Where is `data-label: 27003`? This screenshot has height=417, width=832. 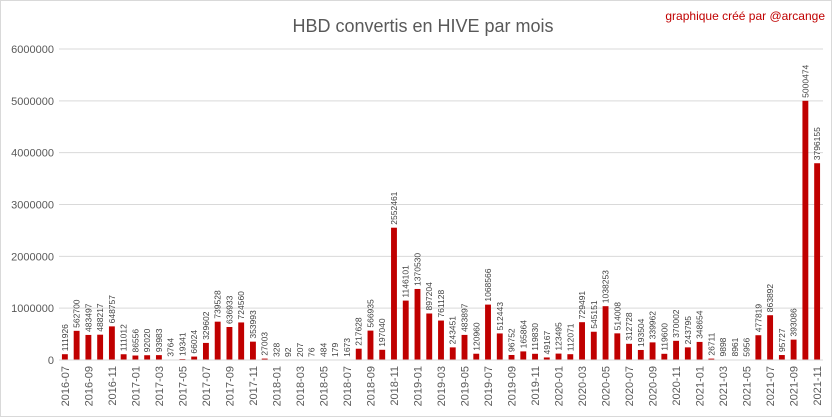
data-label: 27003 is located at coordinates (265, 344).